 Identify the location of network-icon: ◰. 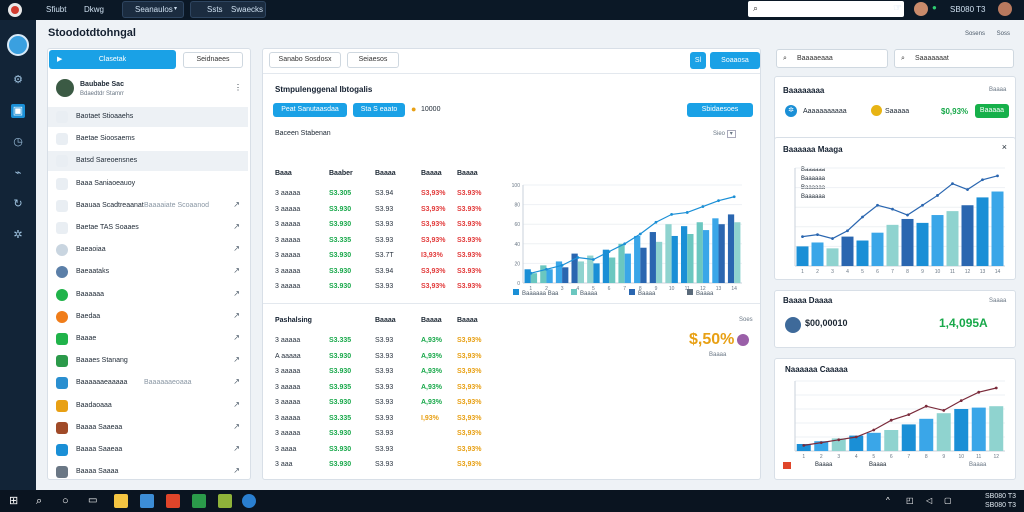
(910, 500).